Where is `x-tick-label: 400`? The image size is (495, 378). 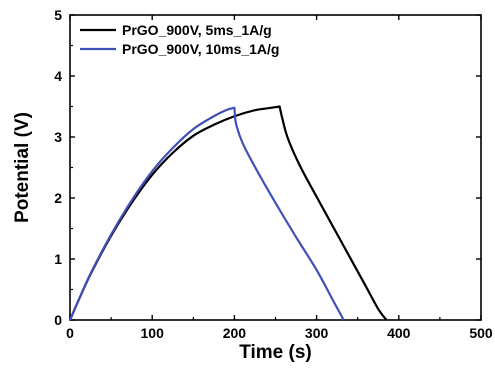 x-tick-label: 400 is located at coordinates (399, 333).